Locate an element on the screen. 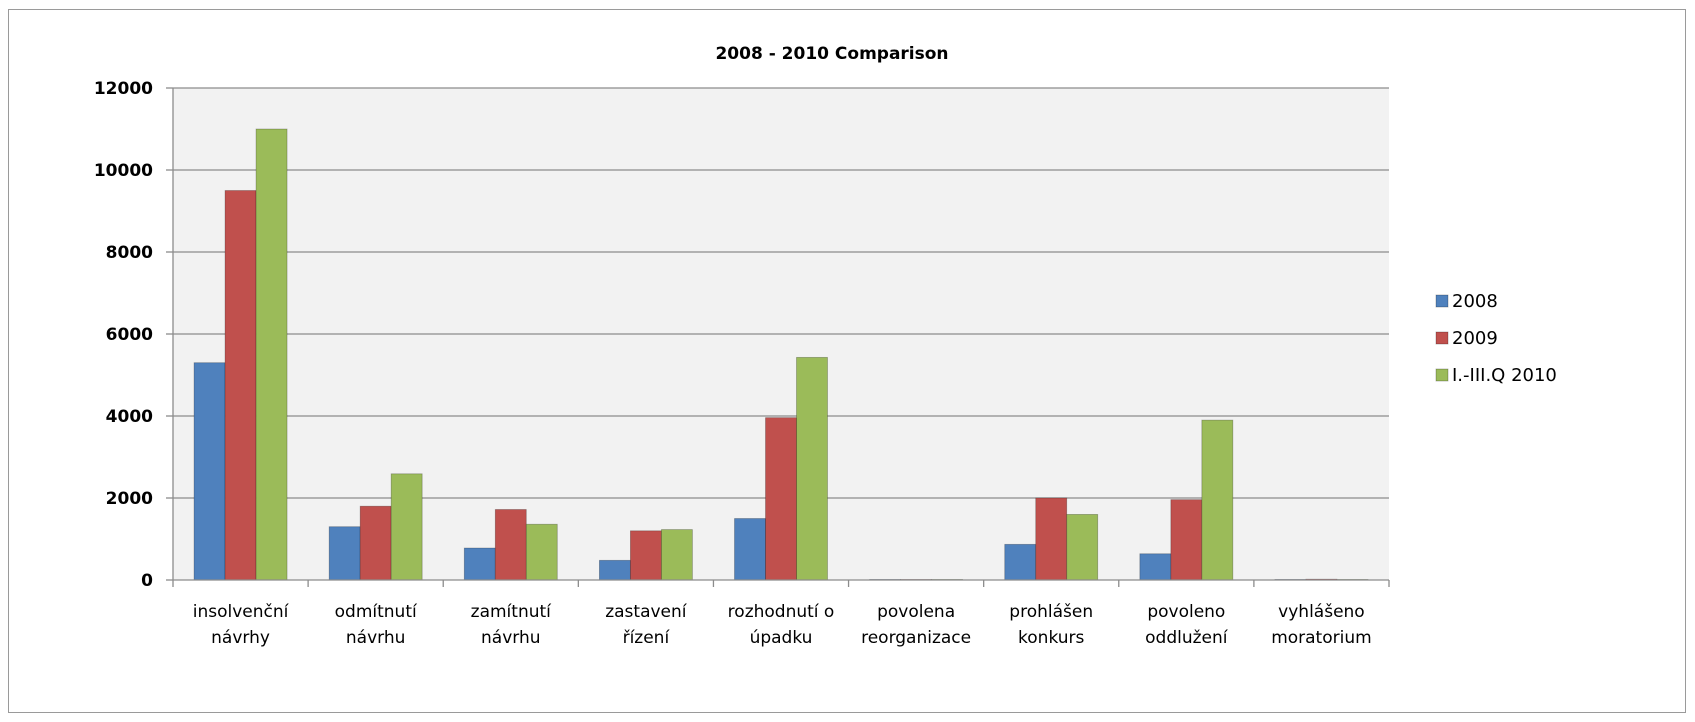 Image resolution: width=1695 pixels, height=722 pixels. y-tick-label: 12000 is located at coordinates (123, 89).